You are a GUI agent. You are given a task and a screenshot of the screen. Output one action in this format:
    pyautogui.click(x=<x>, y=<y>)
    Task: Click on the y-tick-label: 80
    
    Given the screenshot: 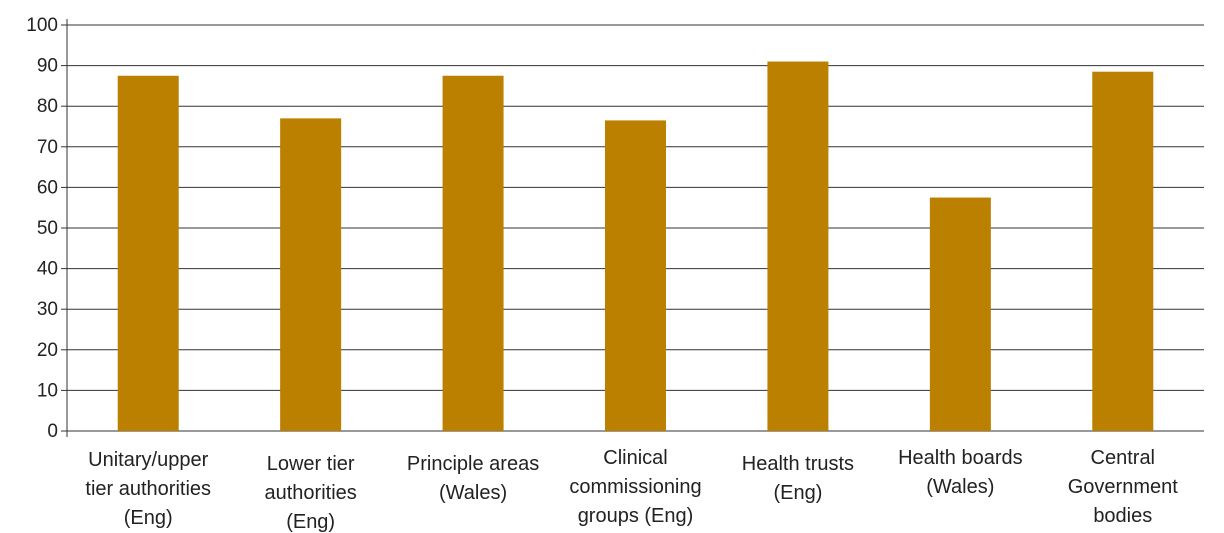 What is the action you would take?
    pyautogui.click(x=47, y=106)
    